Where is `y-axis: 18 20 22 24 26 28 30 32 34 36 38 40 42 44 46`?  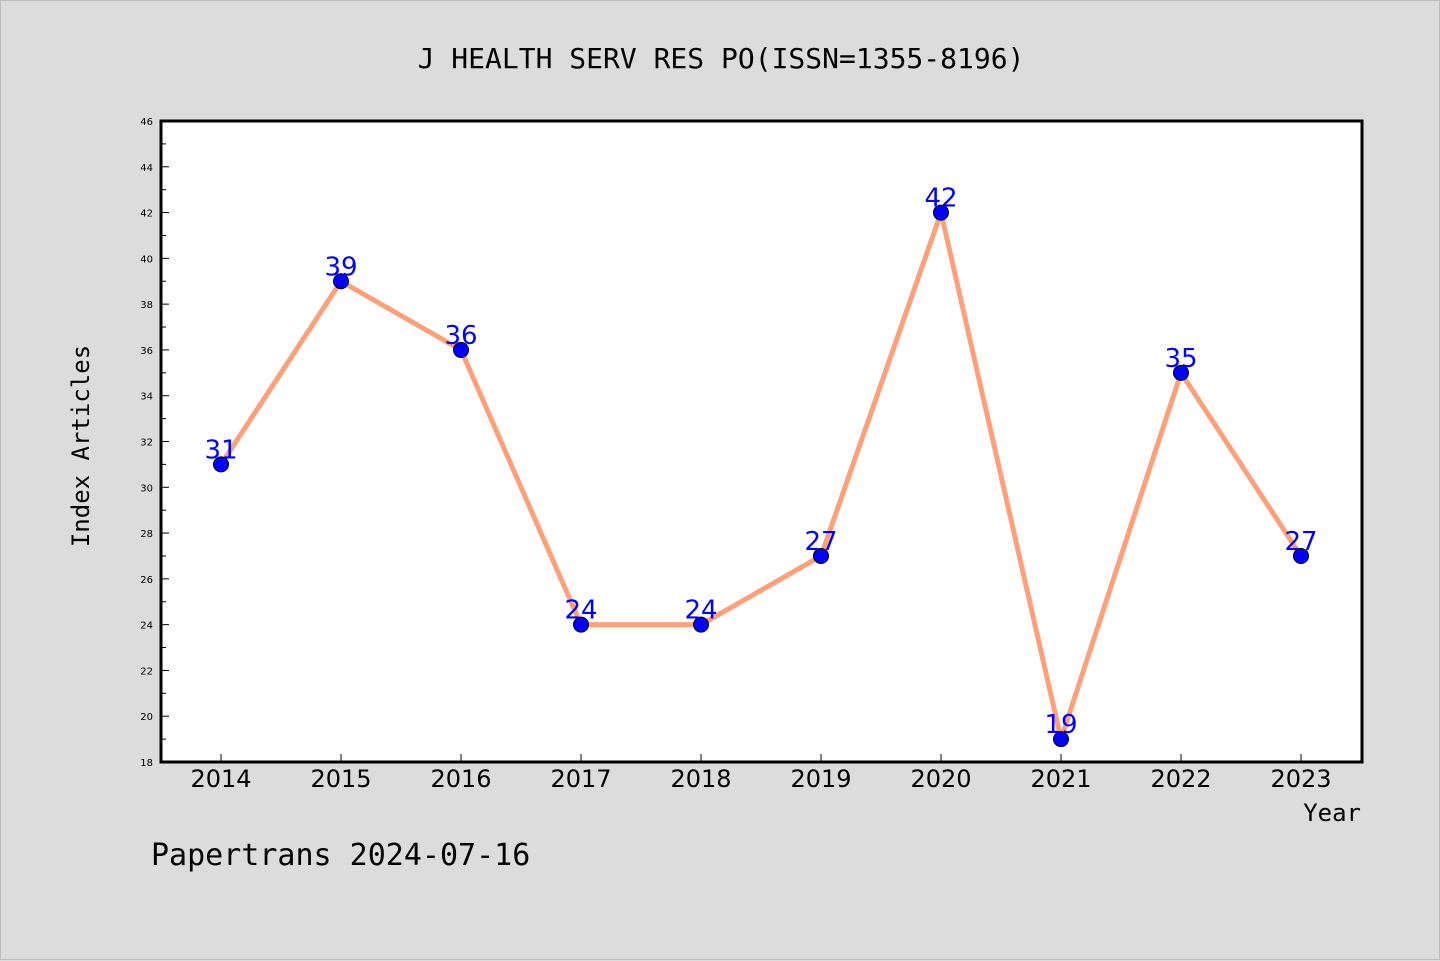 y-axis: 18 20 22 24 26 28 30 32 34 36 38 40 42 44 46 is located at coordinates (154, 443).